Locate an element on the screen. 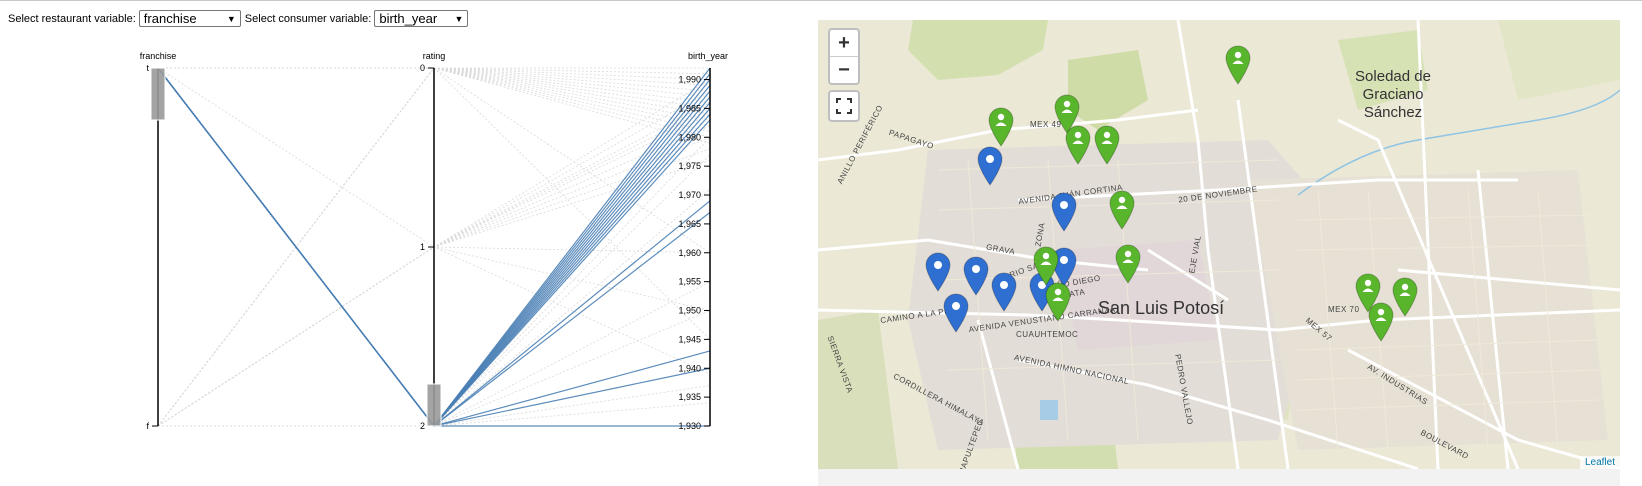 The height and width of the screenshot is (486, 1642). fullscreen-button is located at coordinates (844, 106).